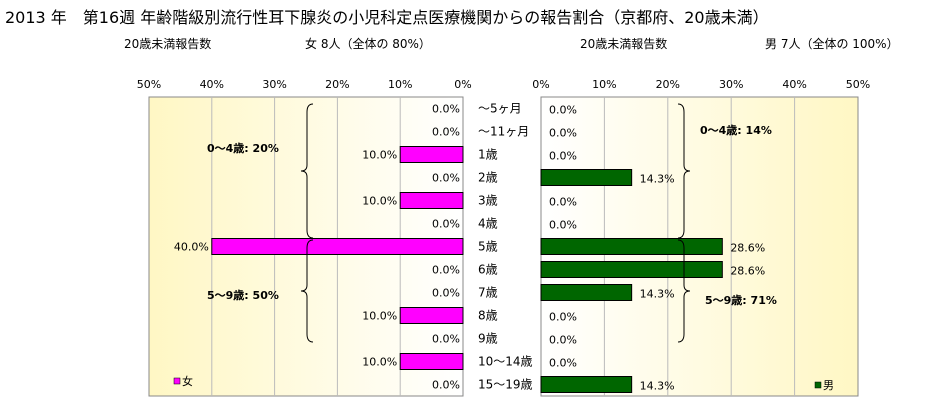 Image resolution: width=949 pixels, height=417 pixels. I want to click on right-group-annotation-5-9: 5～9歳: 71%, so click(741, 300).